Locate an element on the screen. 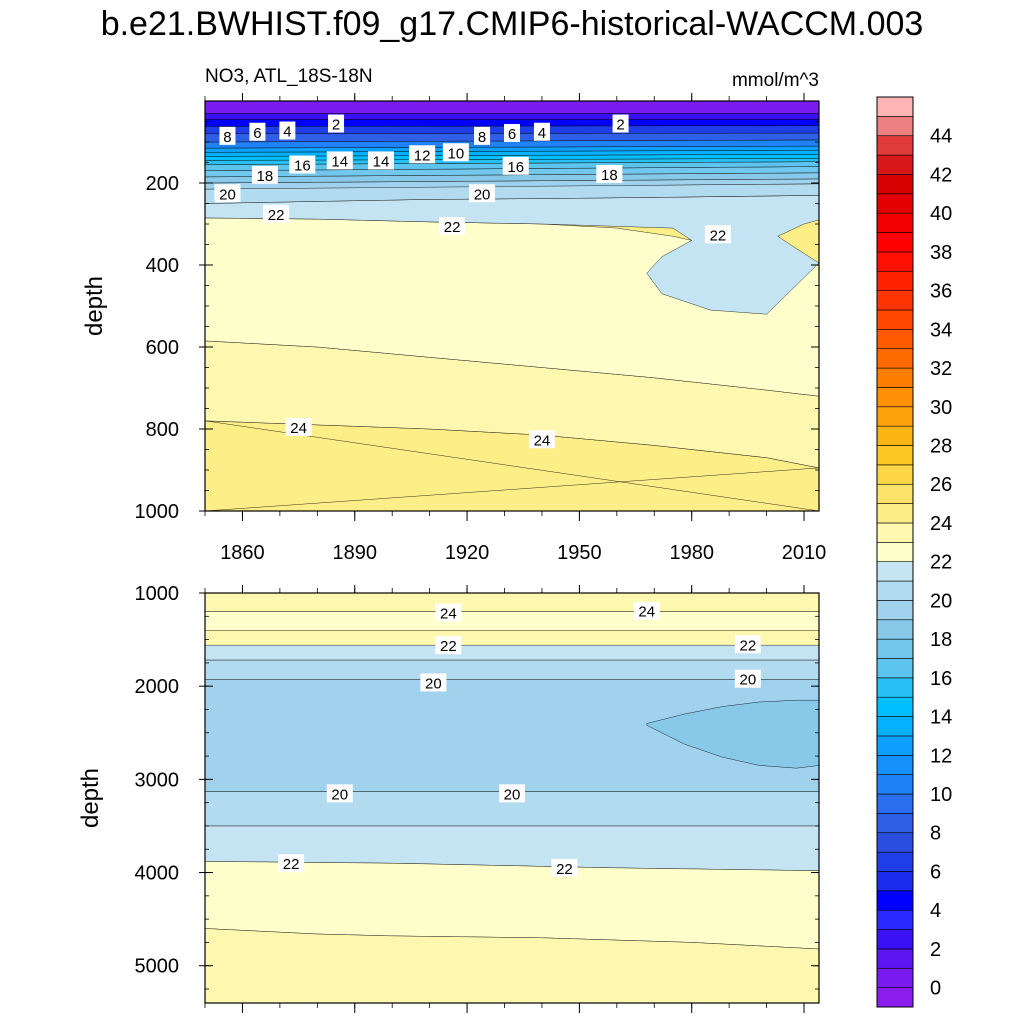  y-tick-label: 600 is located at coordinates (162, 348).